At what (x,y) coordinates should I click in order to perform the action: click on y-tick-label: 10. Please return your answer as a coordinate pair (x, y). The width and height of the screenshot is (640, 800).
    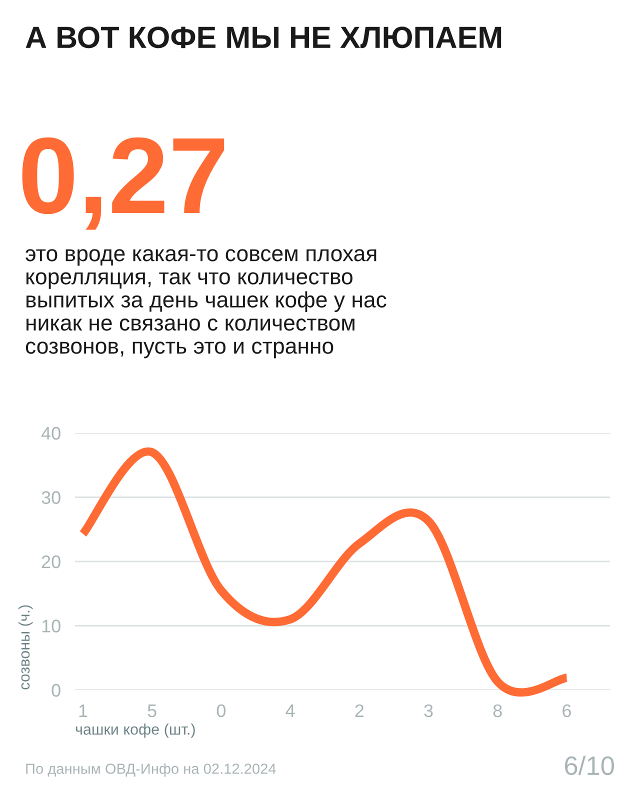
    Looking at the image, I should click on (51, 626).